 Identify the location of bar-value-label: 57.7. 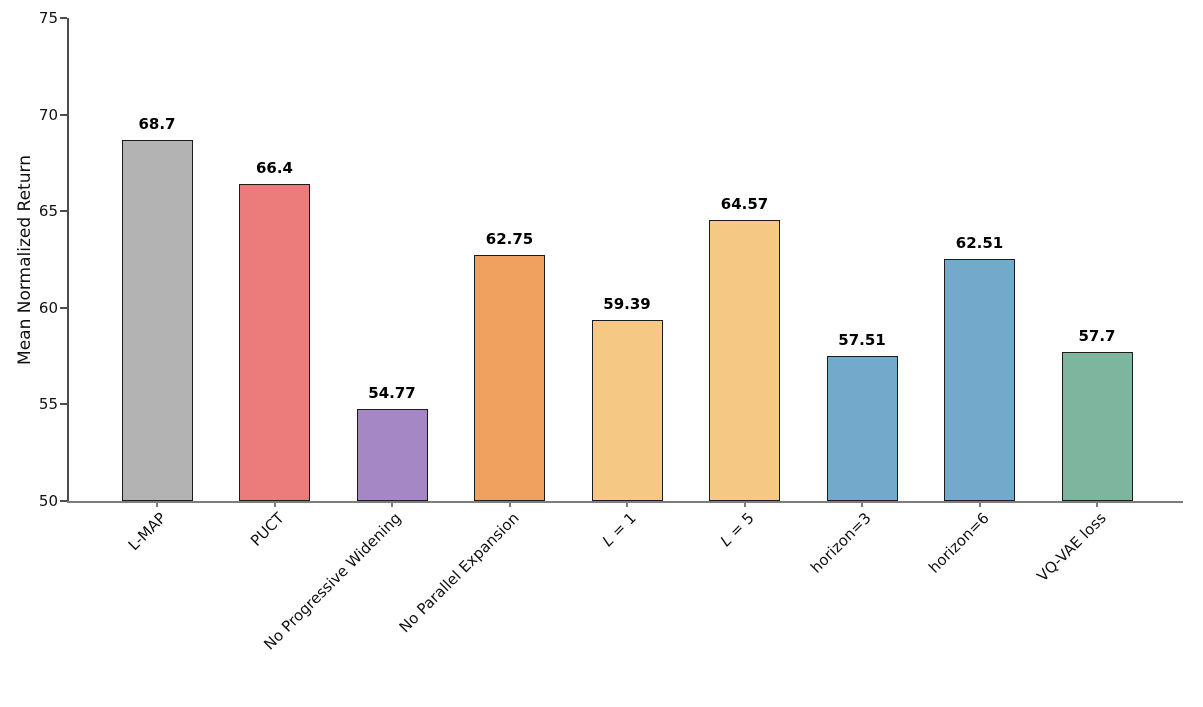
(1097, 336).